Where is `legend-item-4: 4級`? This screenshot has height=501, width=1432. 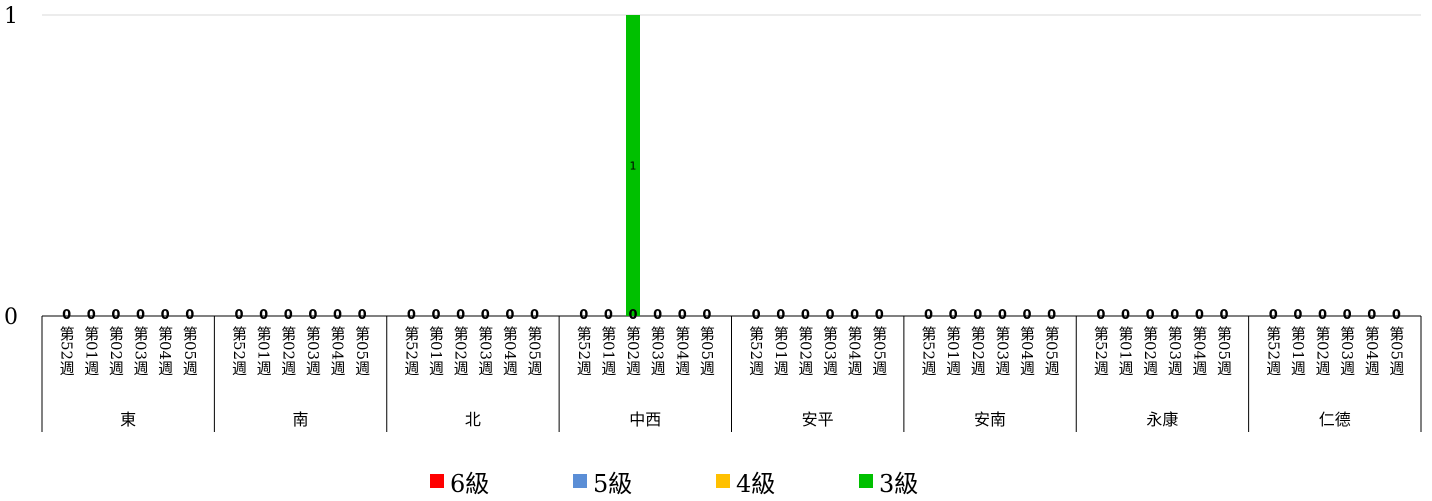 legend-item-4: 4級 is located at coordinates (787, 482).